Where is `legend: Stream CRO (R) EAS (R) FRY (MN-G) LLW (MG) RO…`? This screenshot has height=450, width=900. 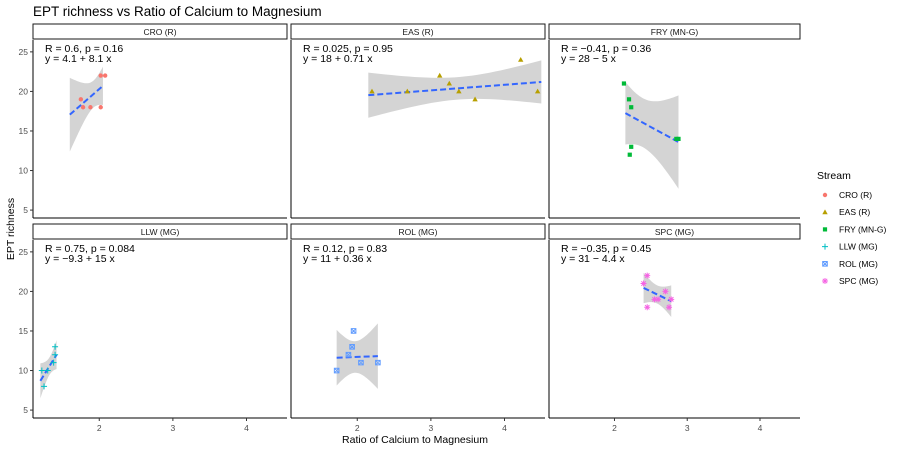 legend: Stream CRO (R) EAS (R) FRY (MN-G) LLW (MG) RO… is located at coordinates (852, 228).